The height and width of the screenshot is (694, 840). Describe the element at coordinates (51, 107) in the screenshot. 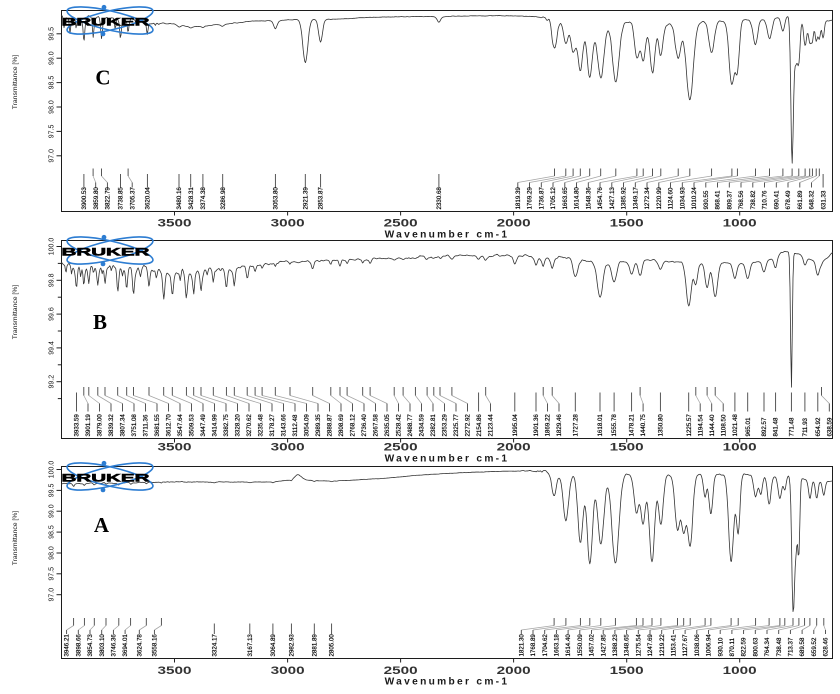

I see `svg-text: 98.0` at that location.